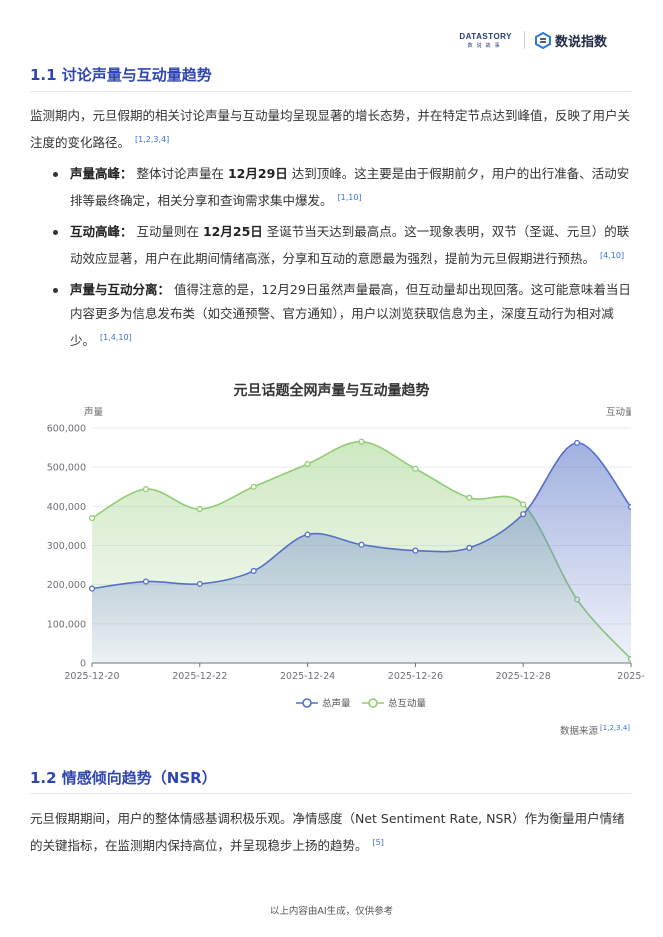 Image resolution: width=663 pixels, height=937 pixels. I want to click on y-axis-left-label: 声量, so click(94, 412).